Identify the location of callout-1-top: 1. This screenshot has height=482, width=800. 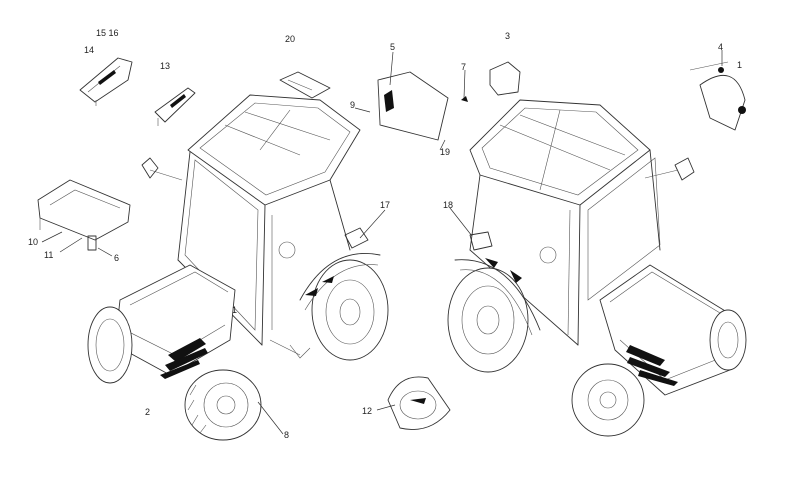
(739, 65).